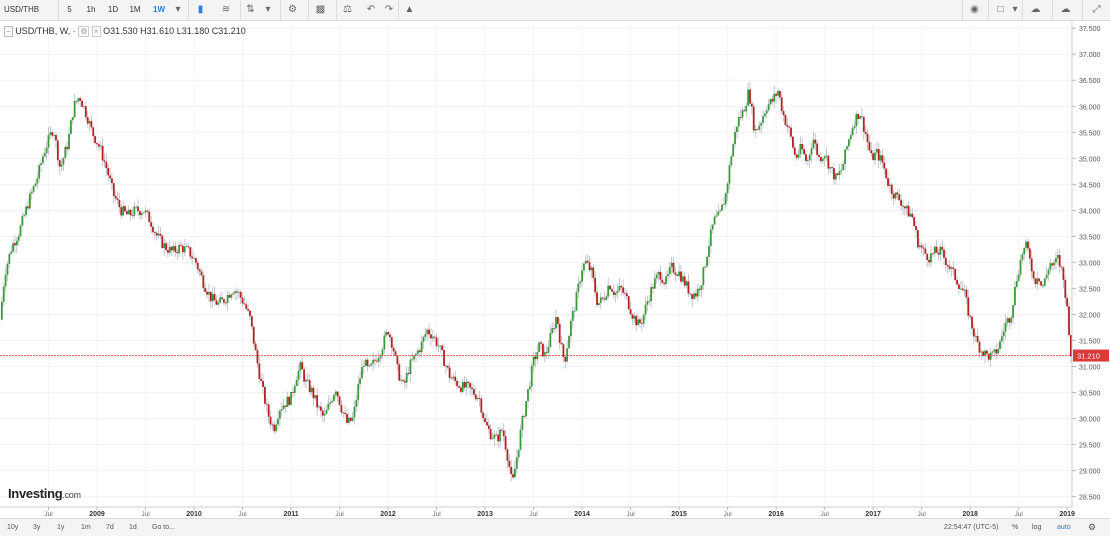 This screenshot has height=536, width=1110. I want to click on camera-icon: ◉, so click(974, 10).